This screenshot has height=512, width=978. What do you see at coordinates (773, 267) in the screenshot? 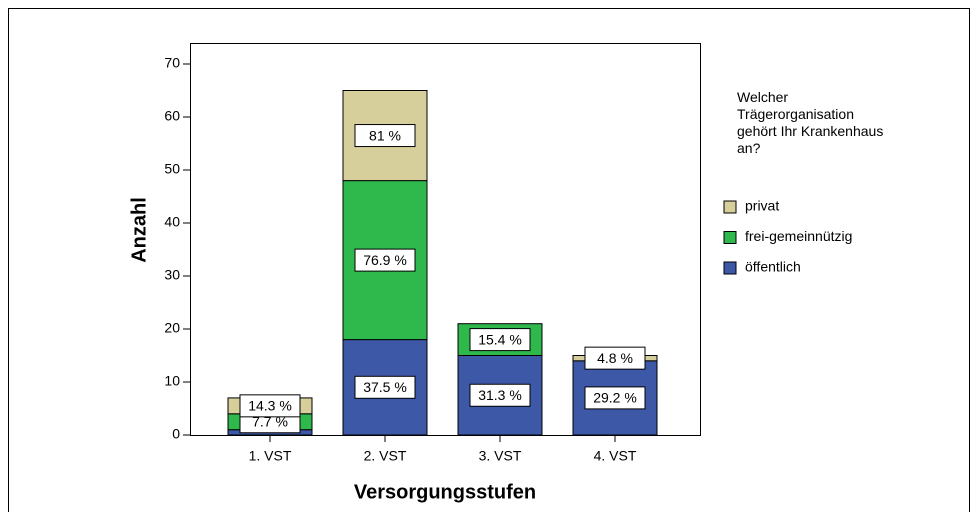
I see `legend-label: öffentlich` at bounding box center [773, 267].